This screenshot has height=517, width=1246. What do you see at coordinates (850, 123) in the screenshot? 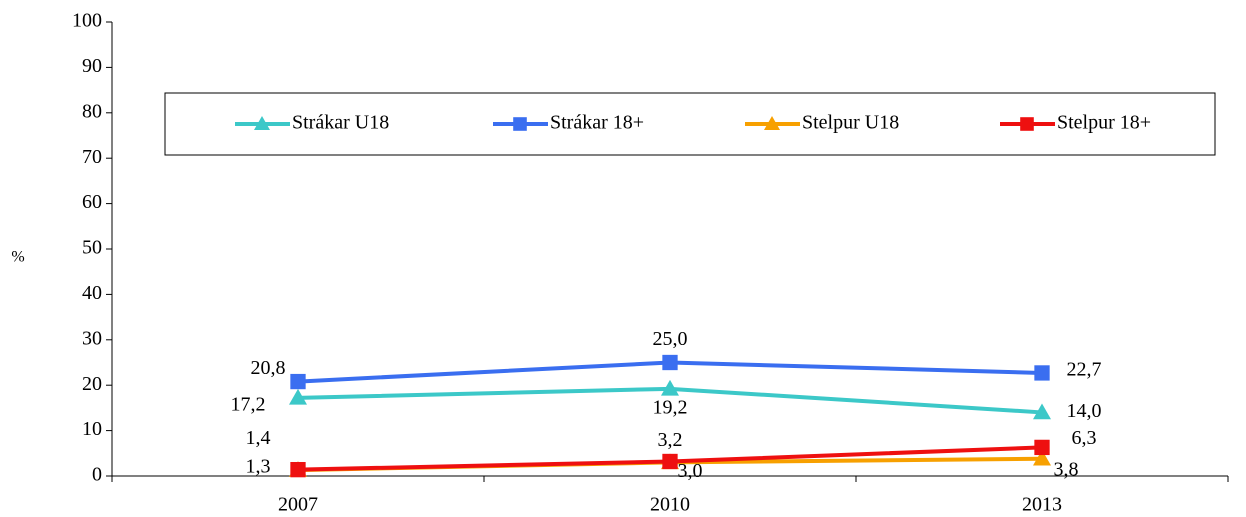
I see `legend-label: Stelpur U18` at bounding box center [850, 123].